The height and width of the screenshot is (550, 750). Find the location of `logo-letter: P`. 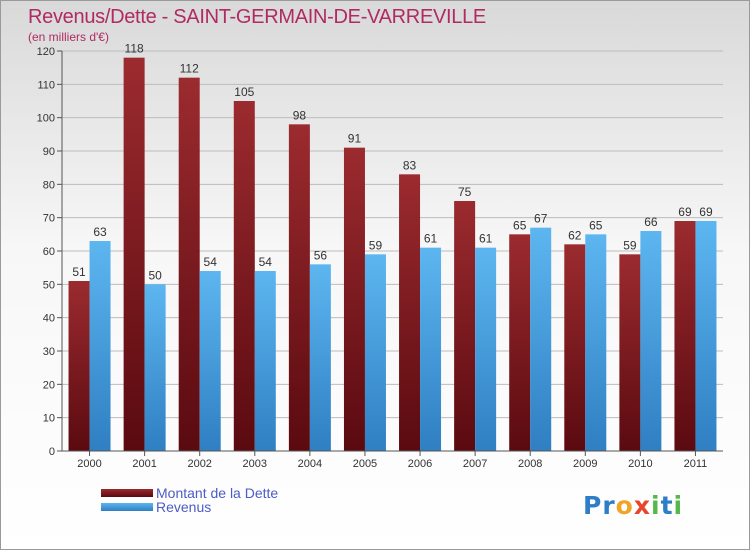

logo-letter: P is located at coordinates (593, 505).